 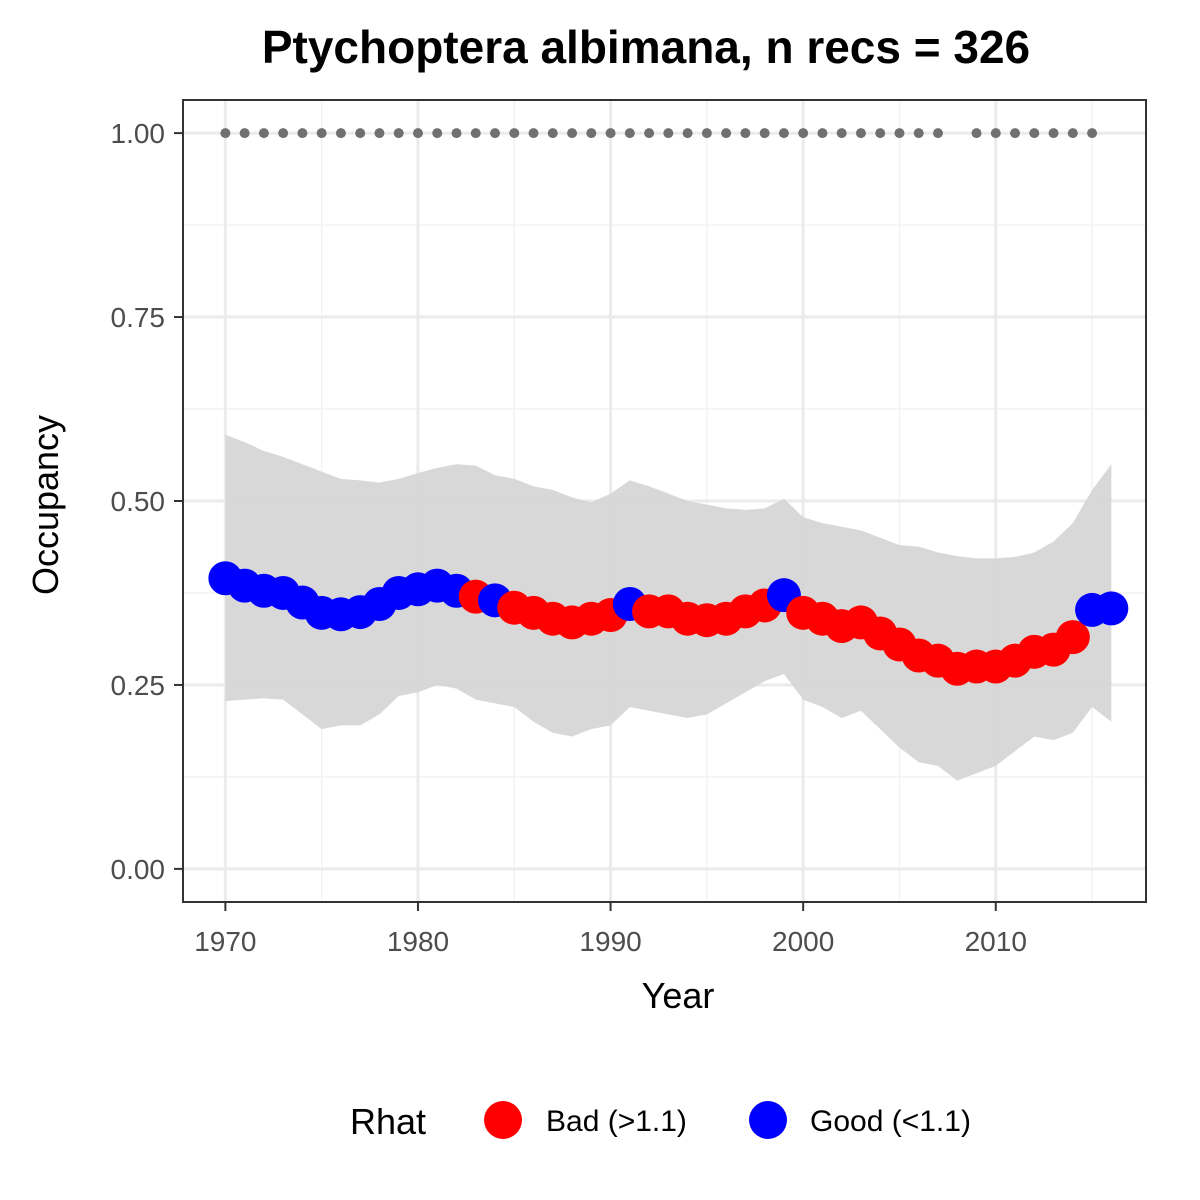 I want to click on x-tick-label: 2000, so click(x=803, y=941).